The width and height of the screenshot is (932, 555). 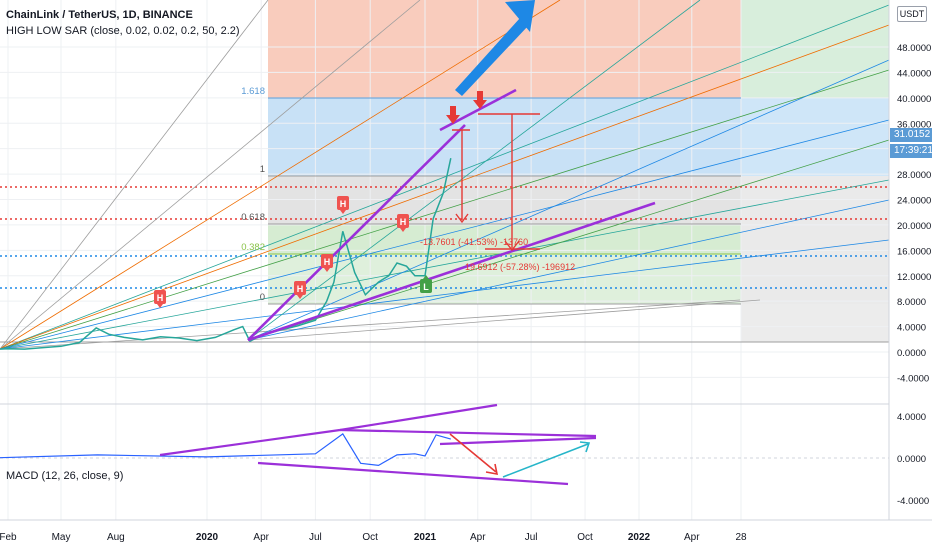 What do you see at coordinates (496, 182) in the screenshot?
I see `measure-drawings` at bounding box center [496, 182].